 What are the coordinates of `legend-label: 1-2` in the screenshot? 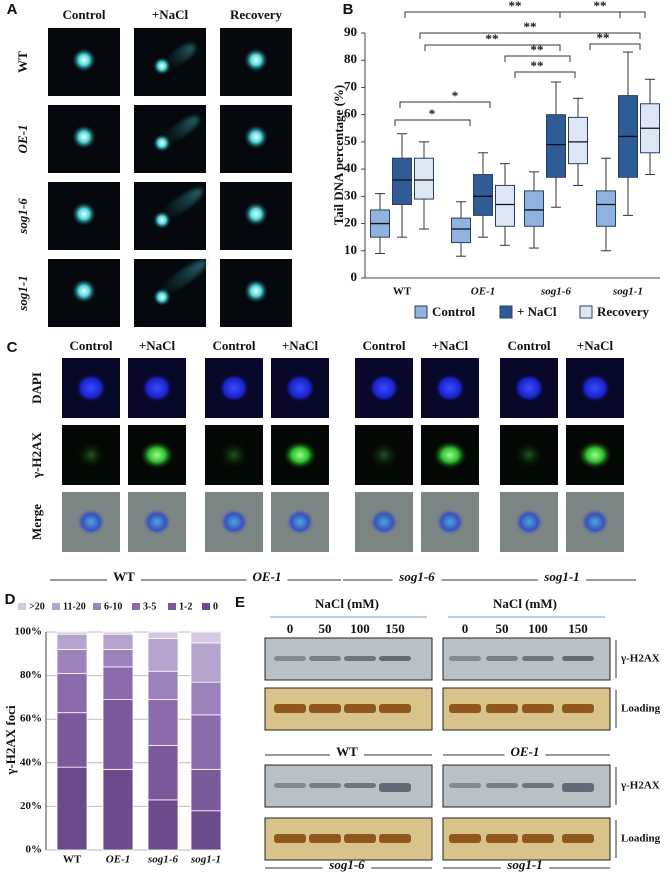 It's located at (185, 606).